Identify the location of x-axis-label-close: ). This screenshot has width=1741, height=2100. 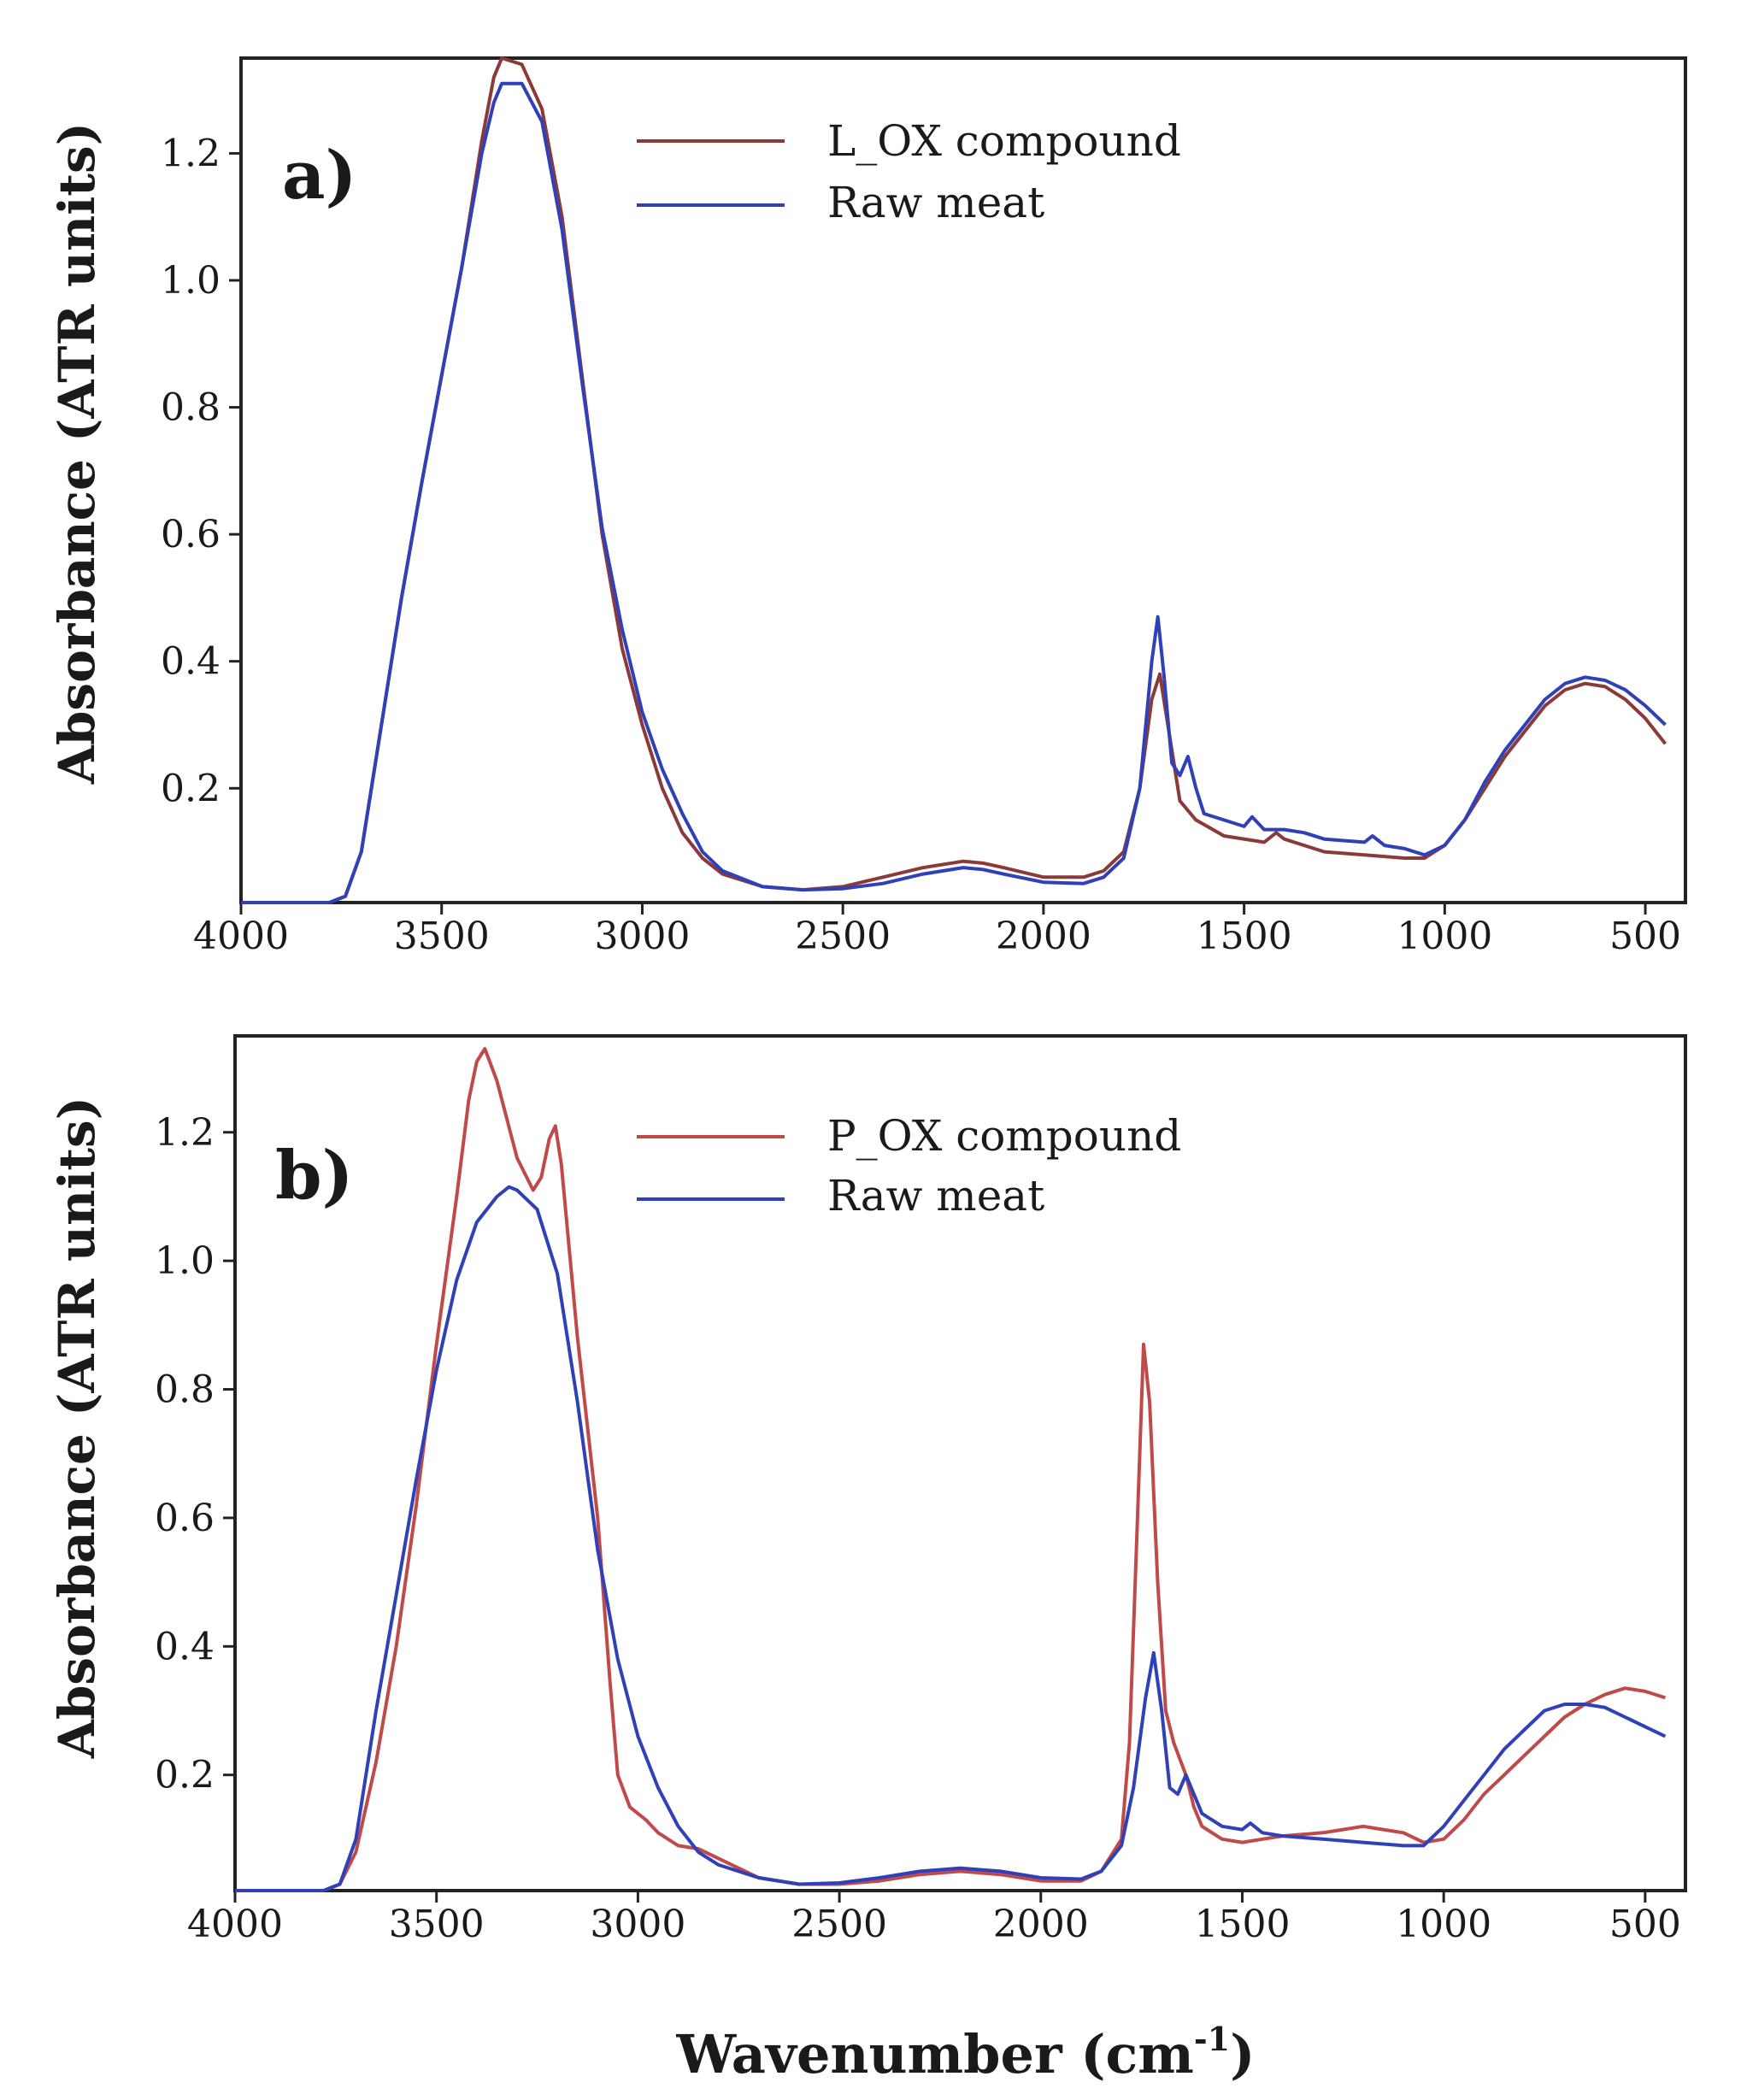
(1242, 2054).